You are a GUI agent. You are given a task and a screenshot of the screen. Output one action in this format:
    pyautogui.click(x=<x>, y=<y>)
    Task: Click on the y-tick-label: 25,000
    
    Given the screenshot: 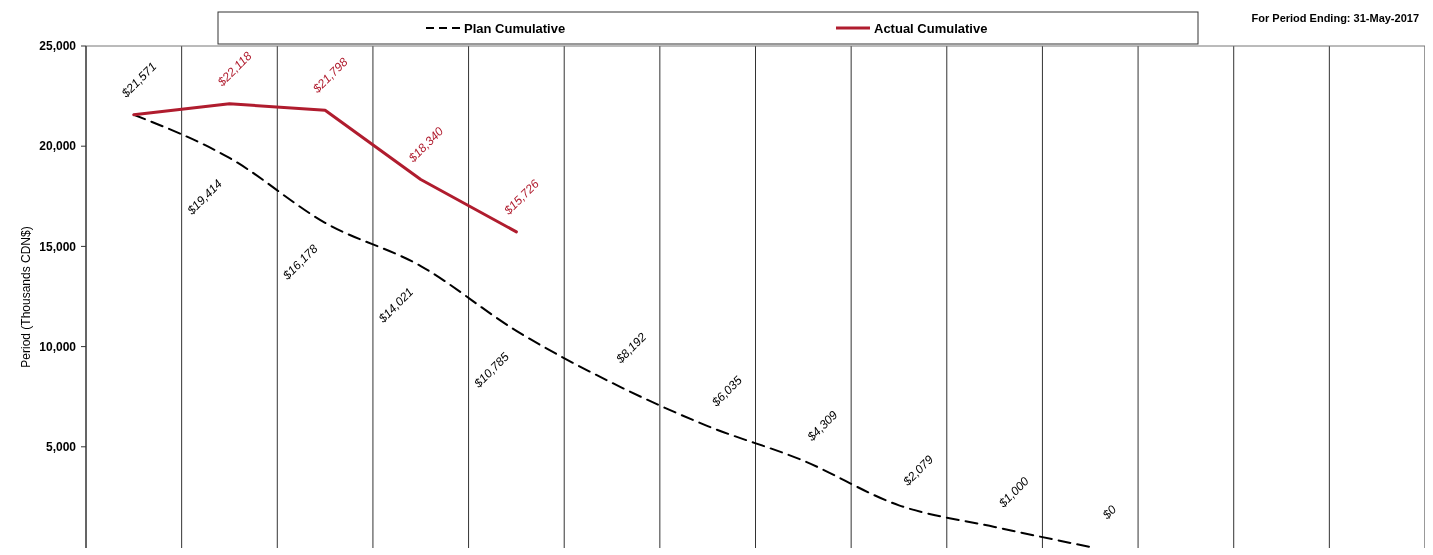 What is the action you would take?
    pyautogui.click(x=58, y=46)
    